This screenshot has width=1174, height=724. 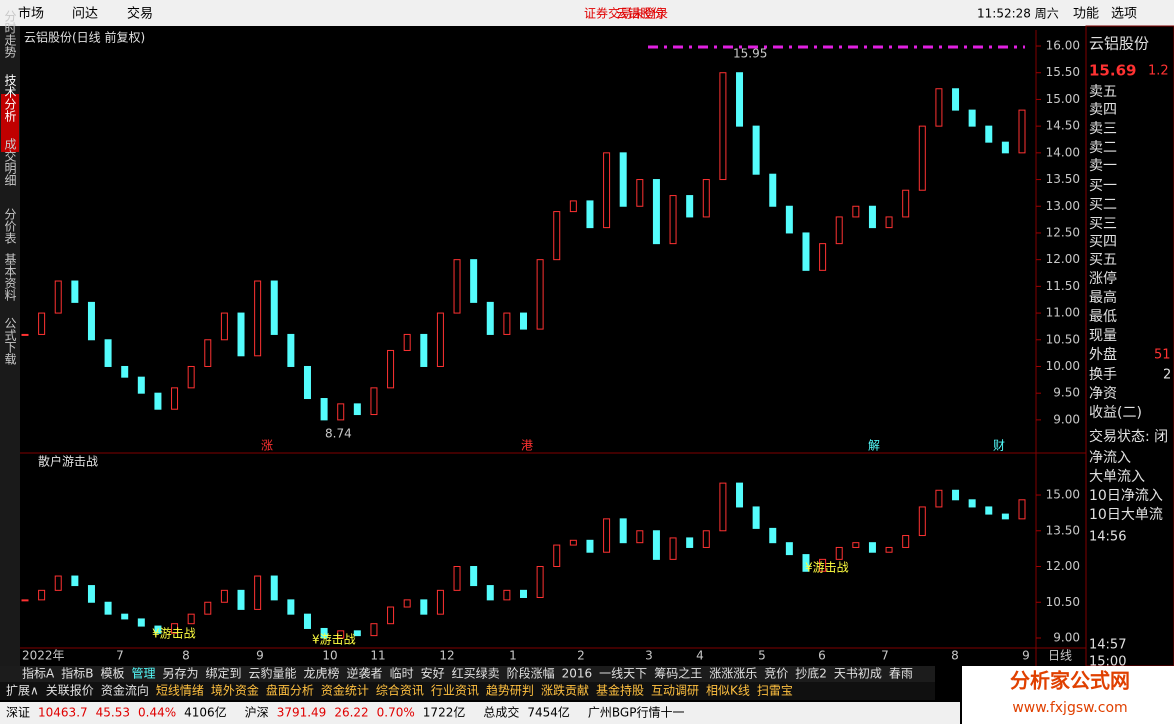 What do you see at coordinates (10, 162) in the screenshot?
I see `side-tab: 成交明细` at bounding box center [10, 162].